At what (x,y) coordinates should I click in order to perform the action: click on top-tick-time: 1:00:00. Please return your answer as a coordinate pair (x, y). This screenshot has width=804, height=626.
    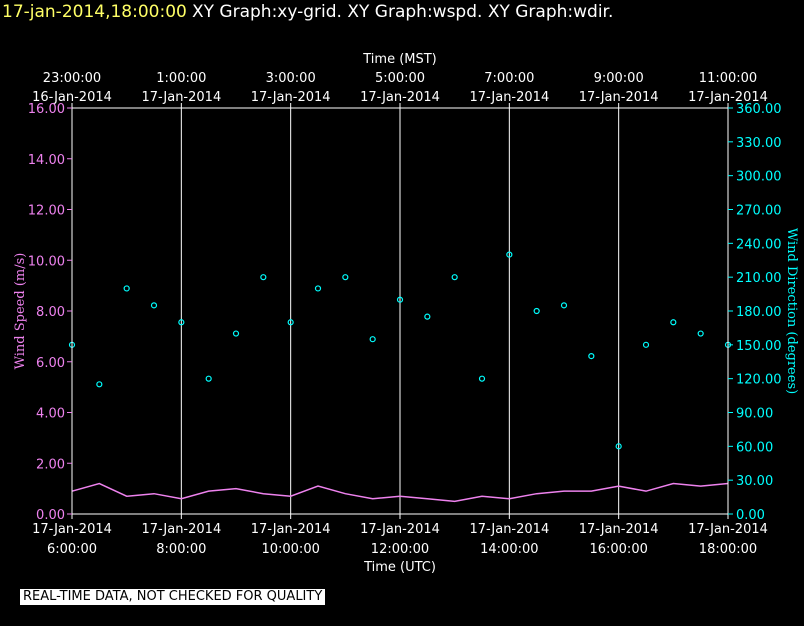
    Looking at the image, I should click on (181, 78).